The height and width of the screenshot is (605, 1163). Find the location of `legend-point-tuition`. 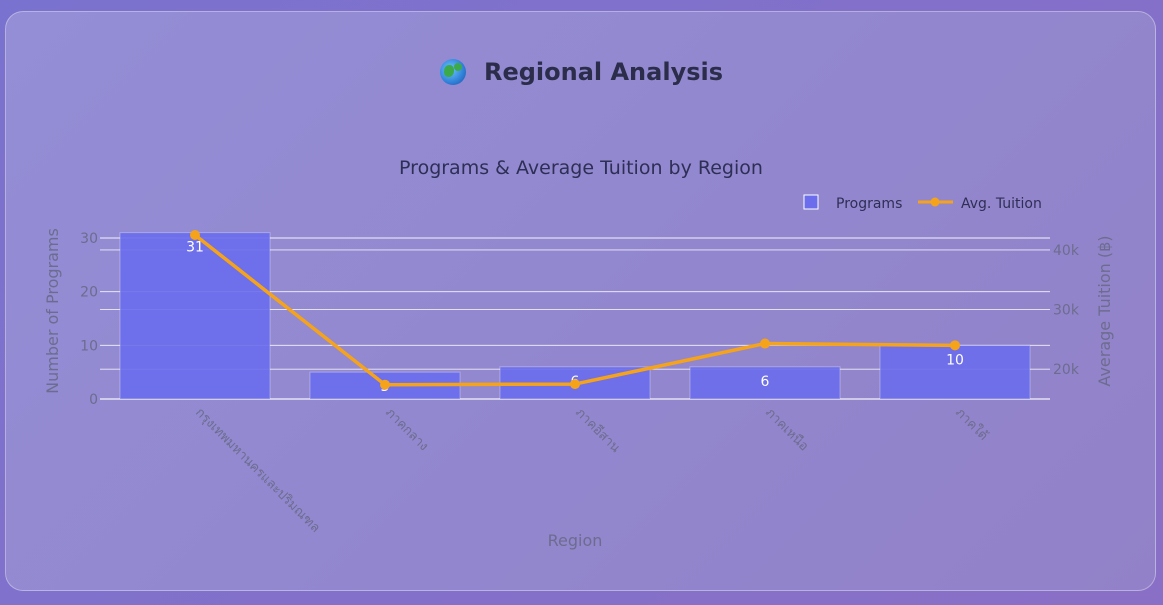

legend-point-tuition is located at coordinates (935, 202).